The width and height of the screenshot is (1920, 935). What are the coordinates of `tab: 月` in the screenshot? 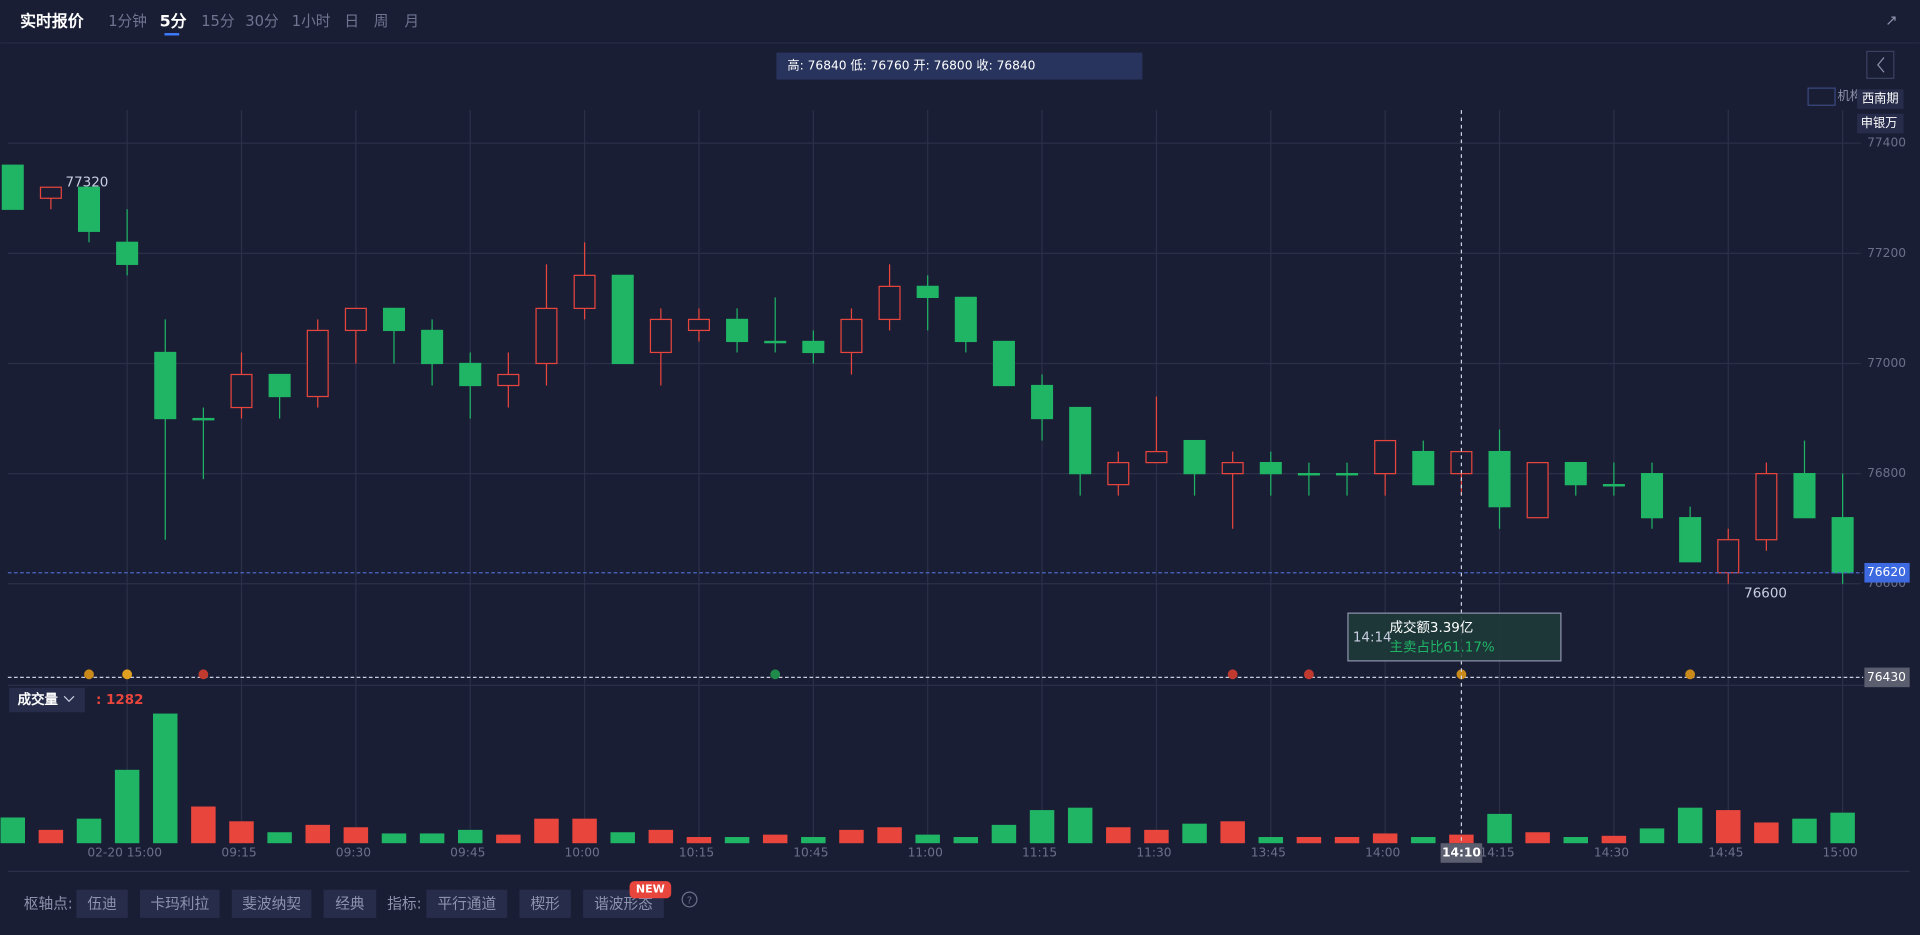 It's located at (411, 21).